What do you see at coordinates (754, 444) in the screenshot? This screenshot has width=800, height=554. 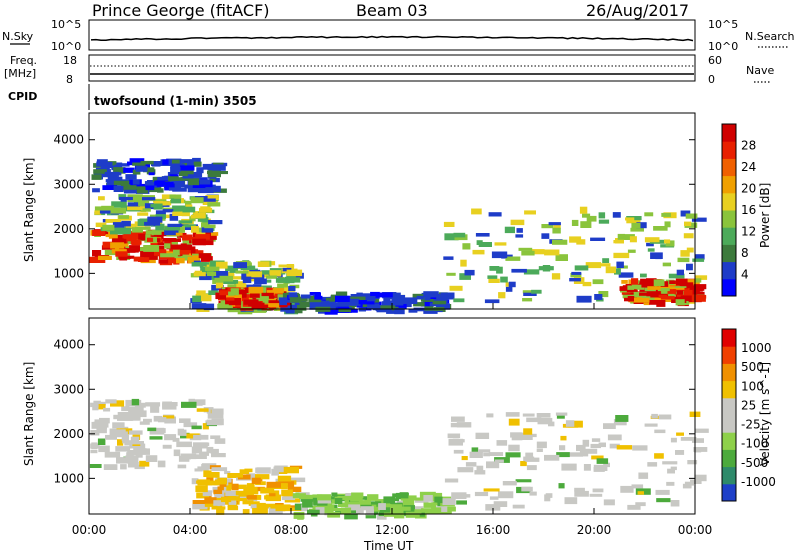 I see `colorbar-tick-label: -100` at bounding box center [754, 444].